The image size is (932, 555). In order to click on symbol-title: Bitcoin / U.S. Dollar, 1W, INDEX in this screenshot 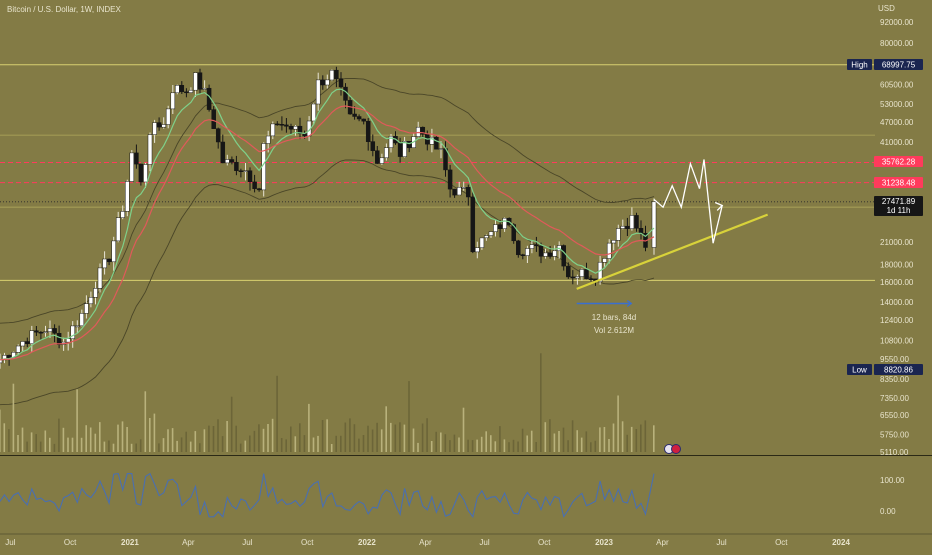, I will do `click(64, 9)`.